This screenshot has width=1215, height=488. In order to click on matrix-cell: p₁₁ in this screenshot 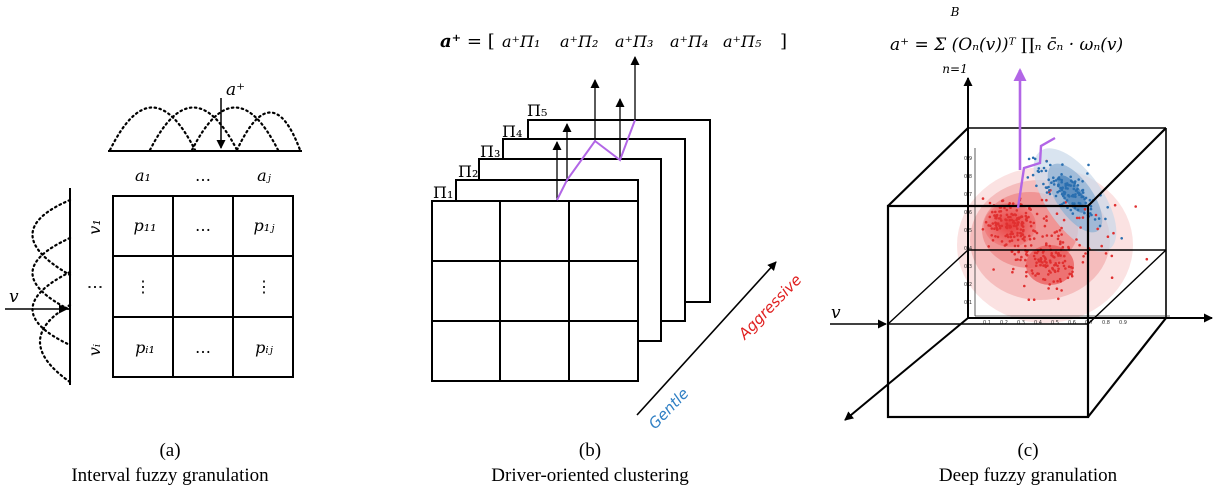, I will do `click(144, 225)`.